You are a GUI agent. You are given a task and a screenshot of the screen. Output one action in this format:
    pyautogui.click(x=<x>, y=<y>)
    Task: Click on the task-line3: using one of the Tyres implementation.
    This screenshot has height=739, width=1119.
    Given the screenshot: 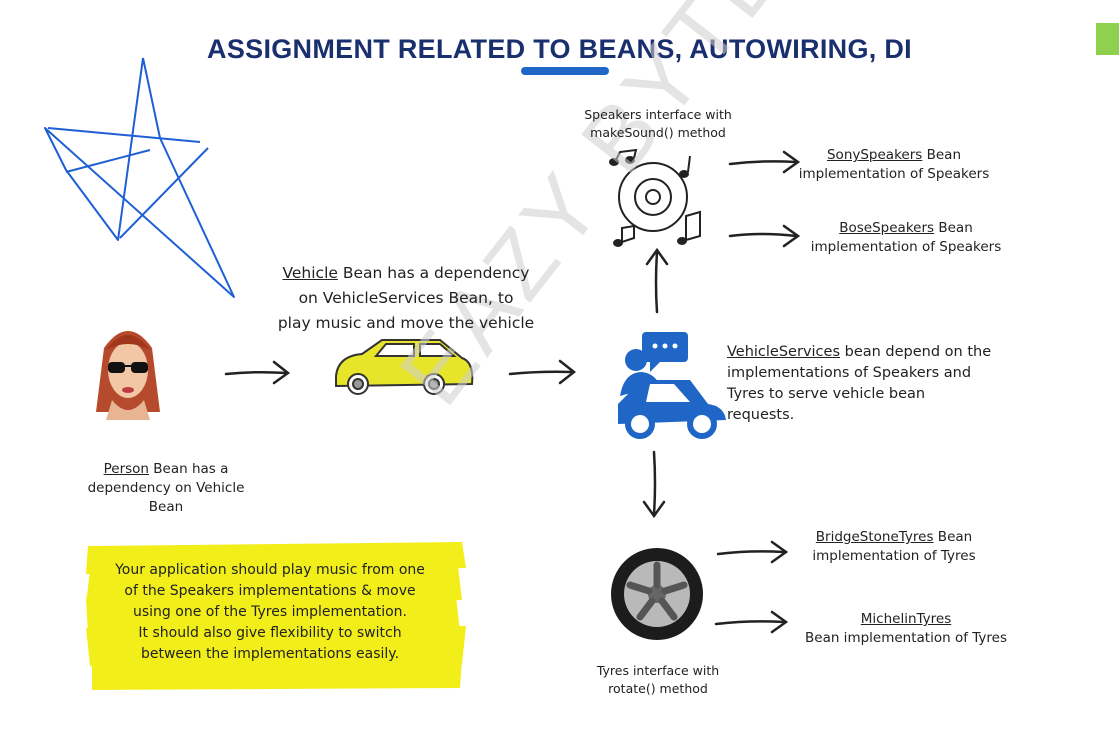 What is the action you would take?
    pyautogui.click(x=270, y=612)
    